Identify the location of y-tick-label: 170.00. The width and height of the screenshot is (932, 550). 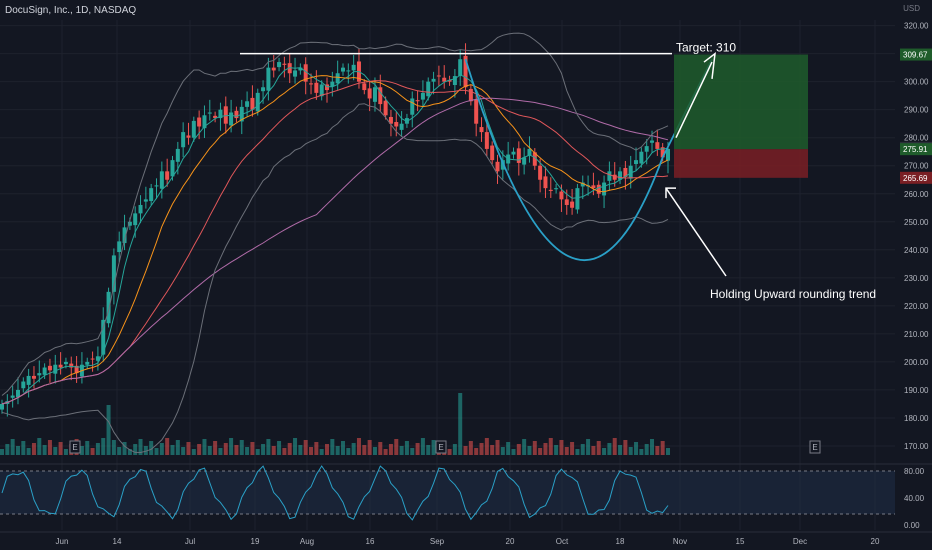
(916, 446).